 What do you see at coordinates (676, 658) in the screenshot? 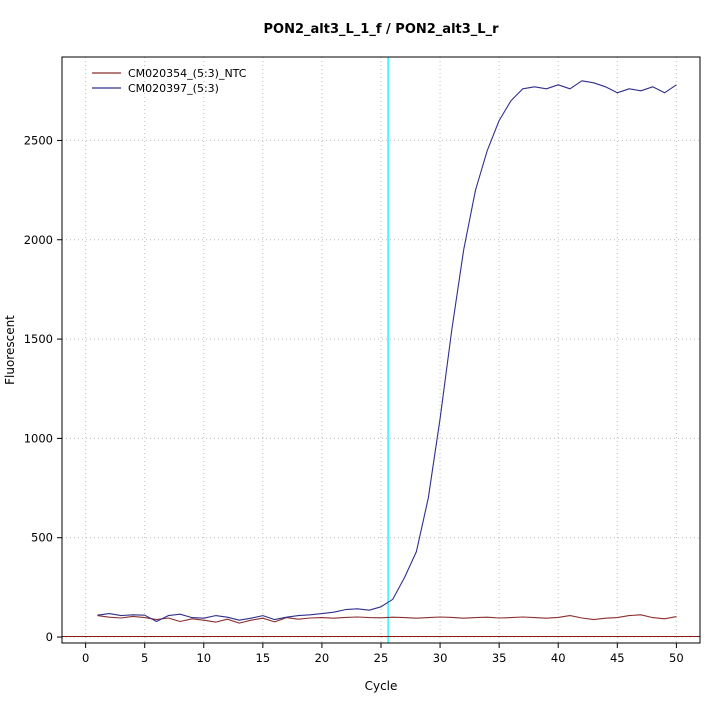
I see `x-tick-label: 50` at bounding box center [676, 658].